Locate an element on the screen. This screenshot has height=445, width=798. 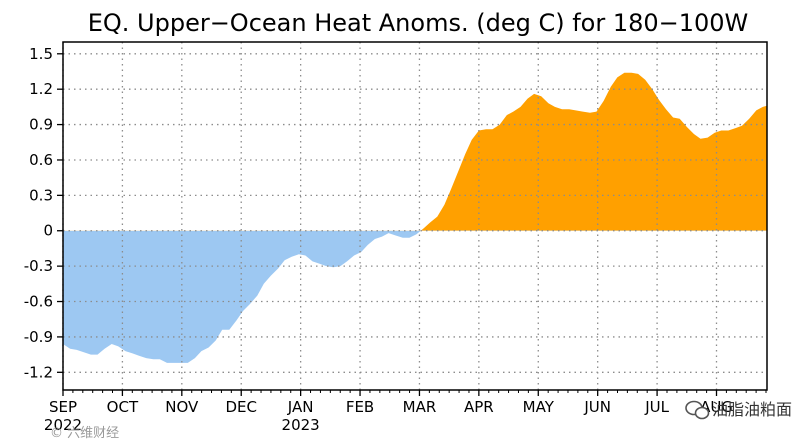
x-year-label: 2022 is located at coordinates (63, 425).